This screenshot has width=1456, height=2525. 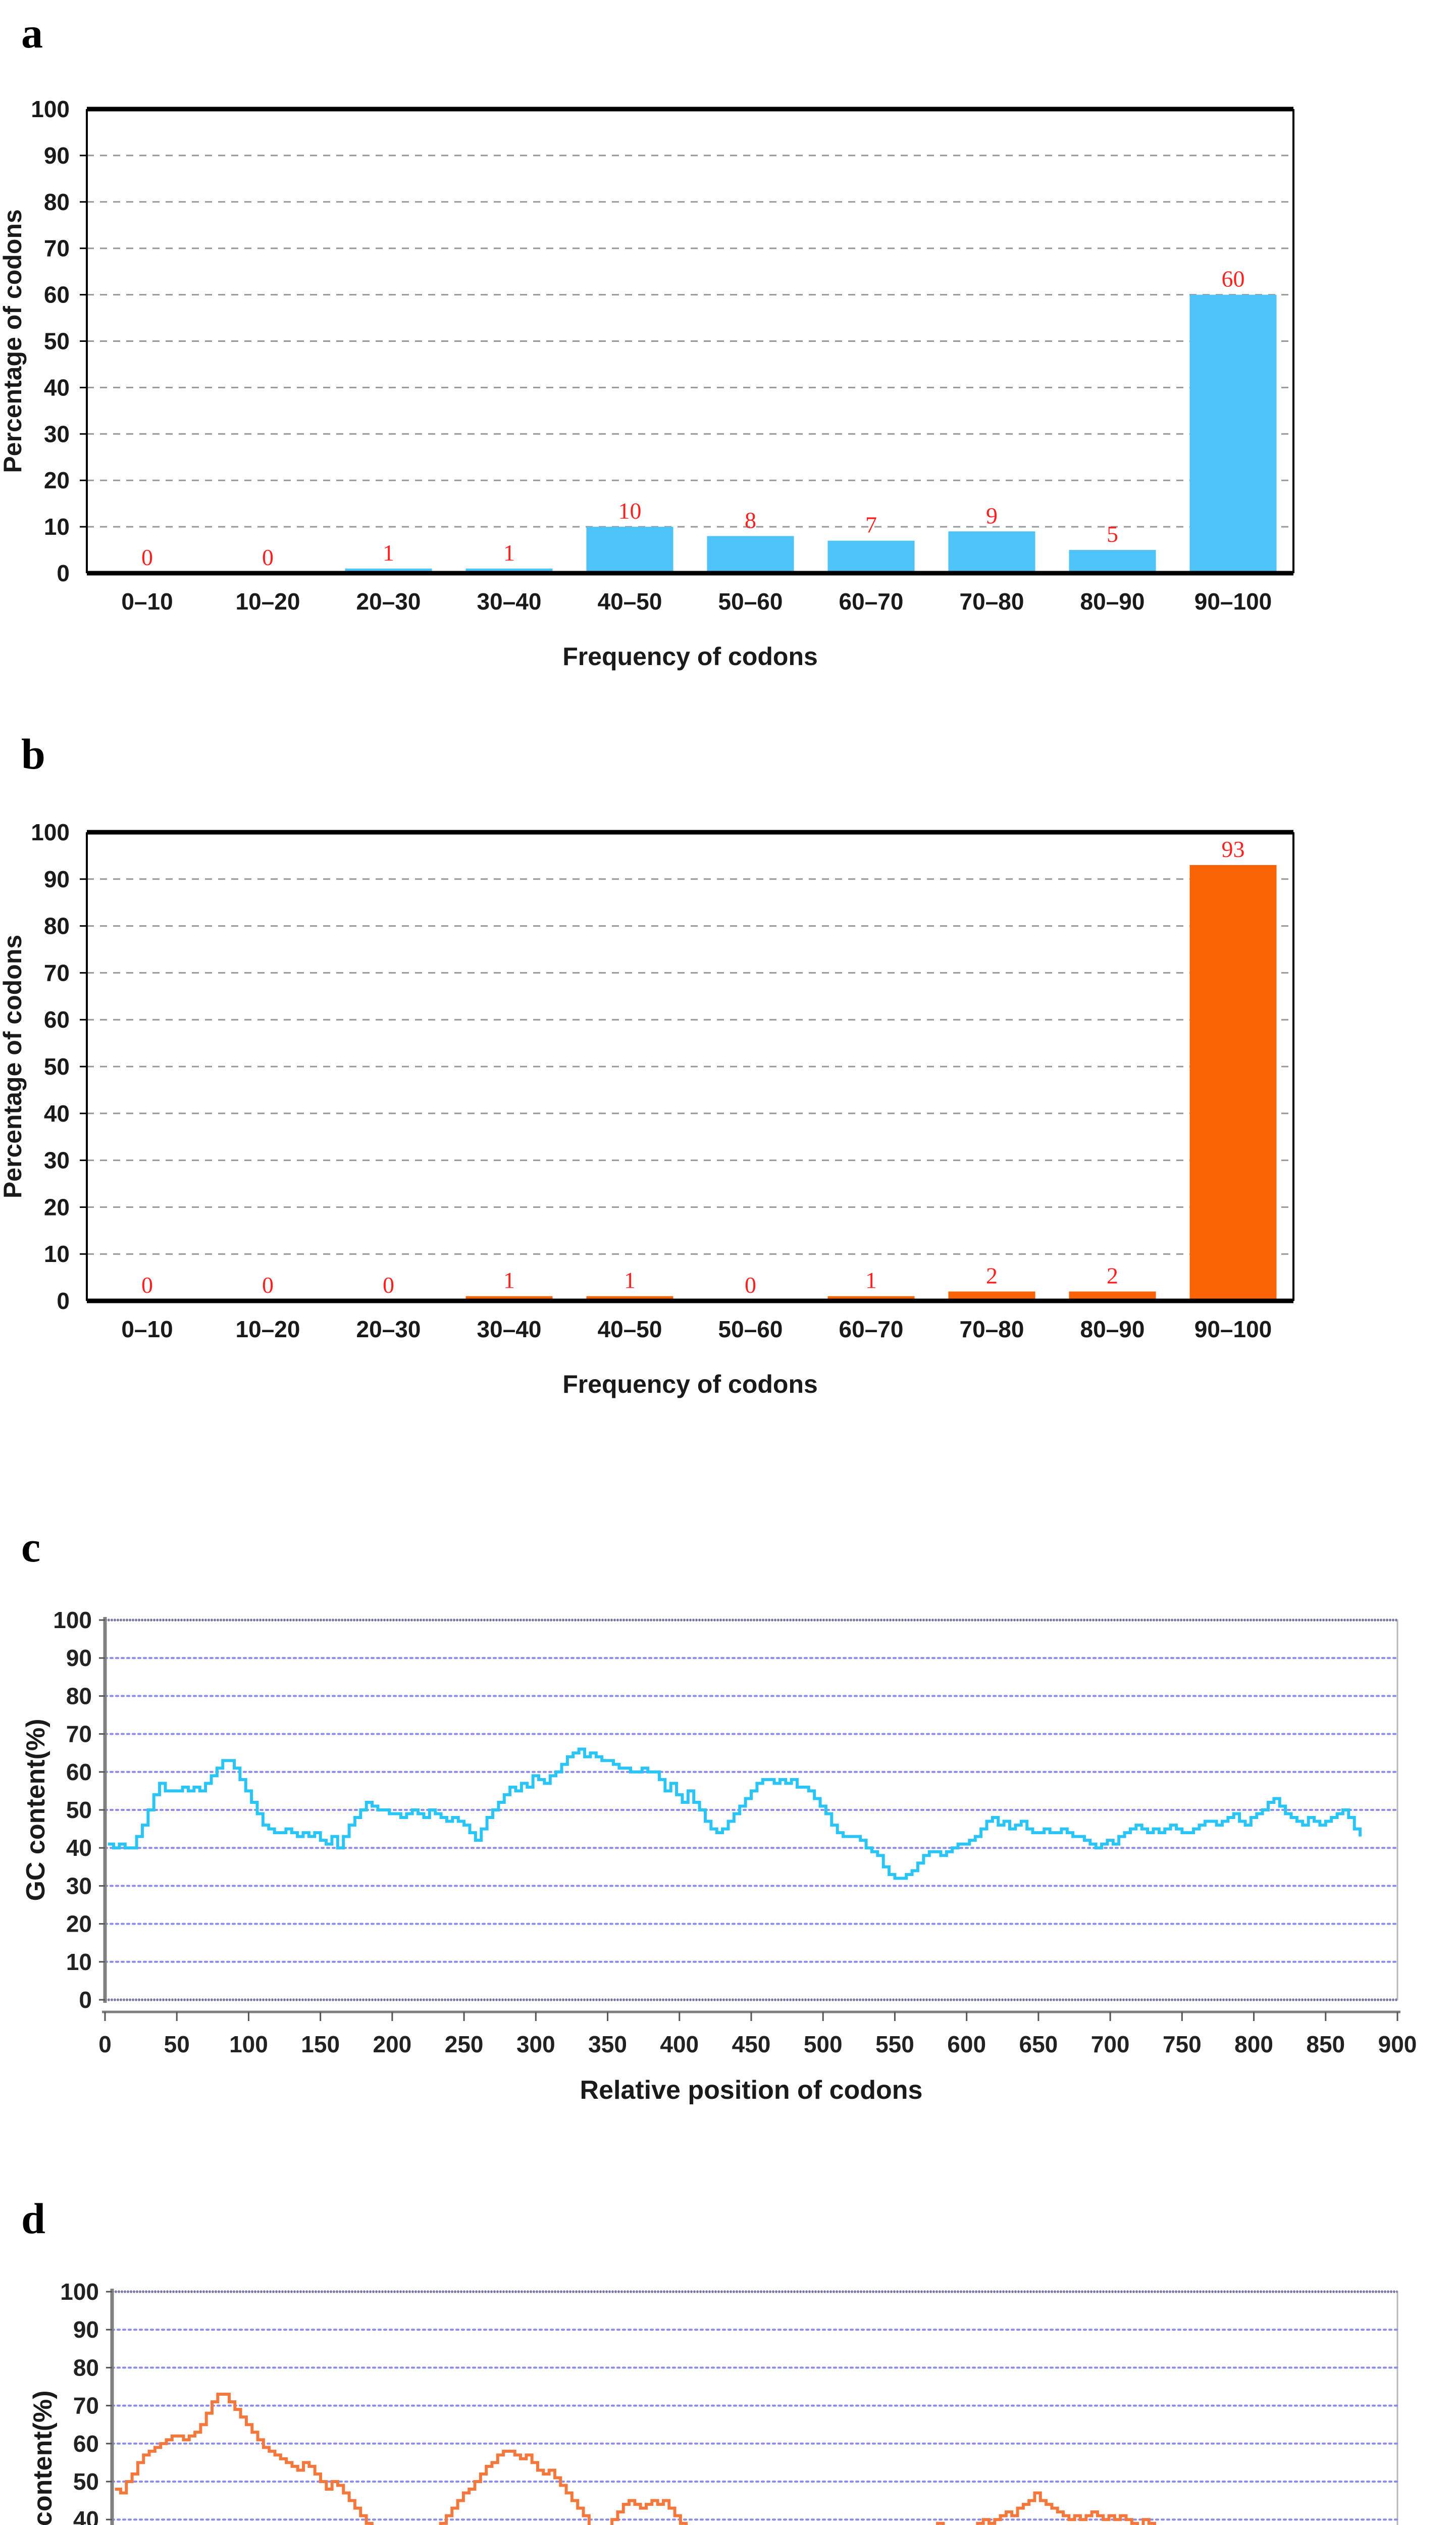 I want to click on x-tick-label: 70–80, so click(x=992, y=601).